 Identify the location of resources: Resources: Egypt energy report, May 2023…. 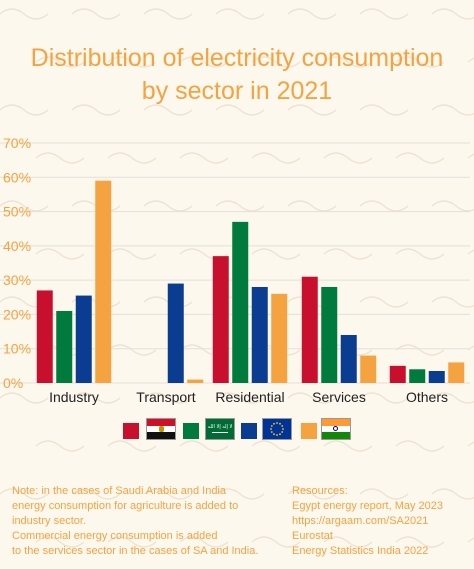
(381, 521).